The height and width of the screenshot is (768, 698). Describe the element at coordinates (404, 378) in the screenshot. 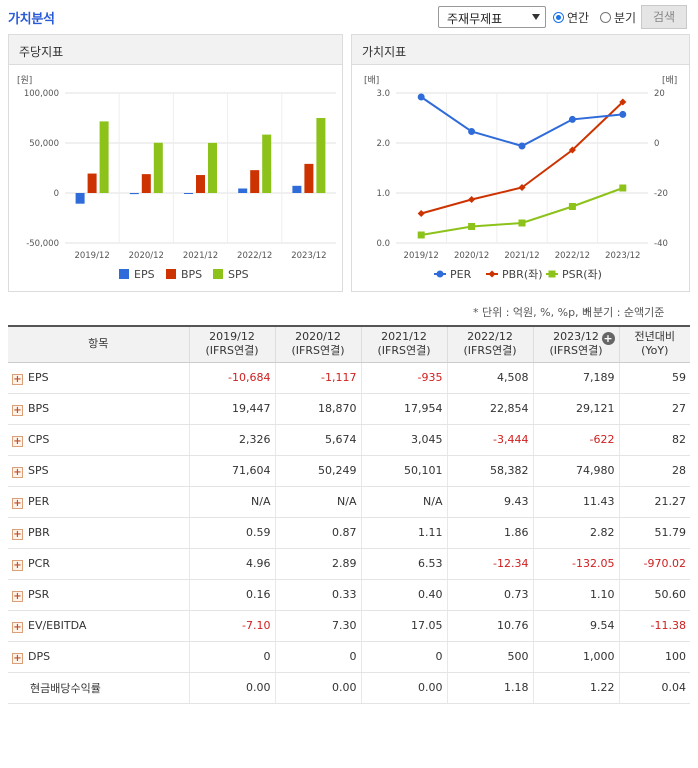

I see `table-cell: -935` at that location.